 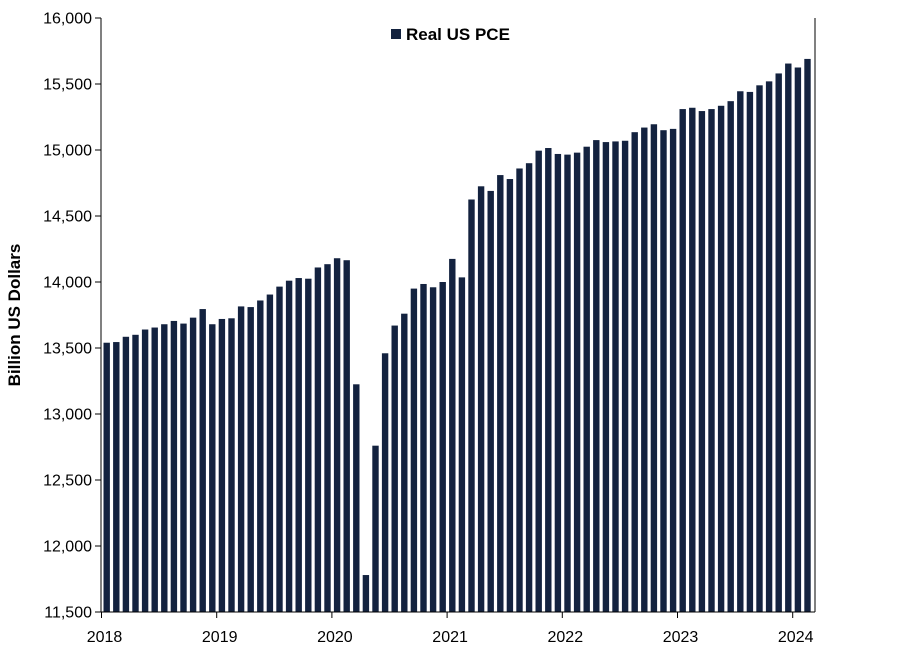 I want to click on y-tick-label: 11,500, so click(x=68, y=613).